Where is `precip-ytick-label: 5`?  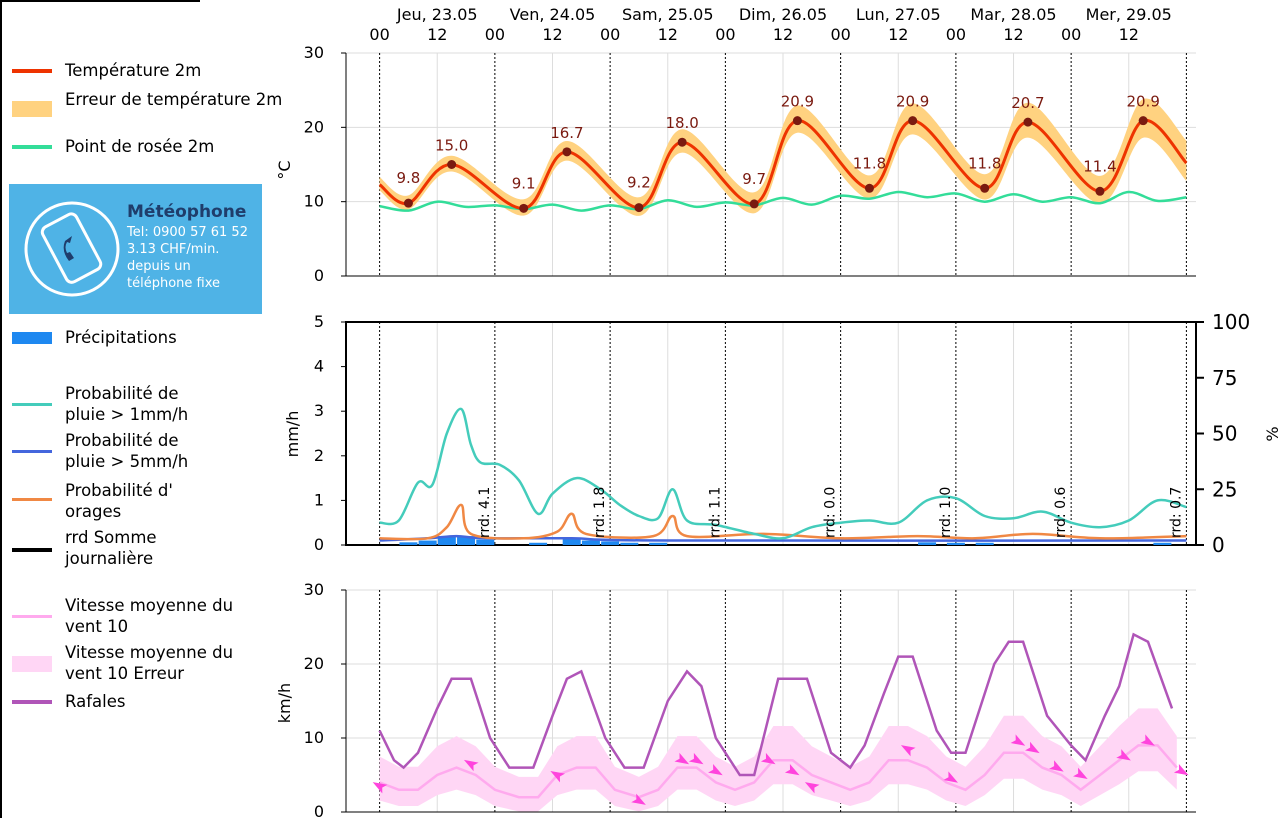
precip-ytick-label: 5 is located at coordinates (319, 321).